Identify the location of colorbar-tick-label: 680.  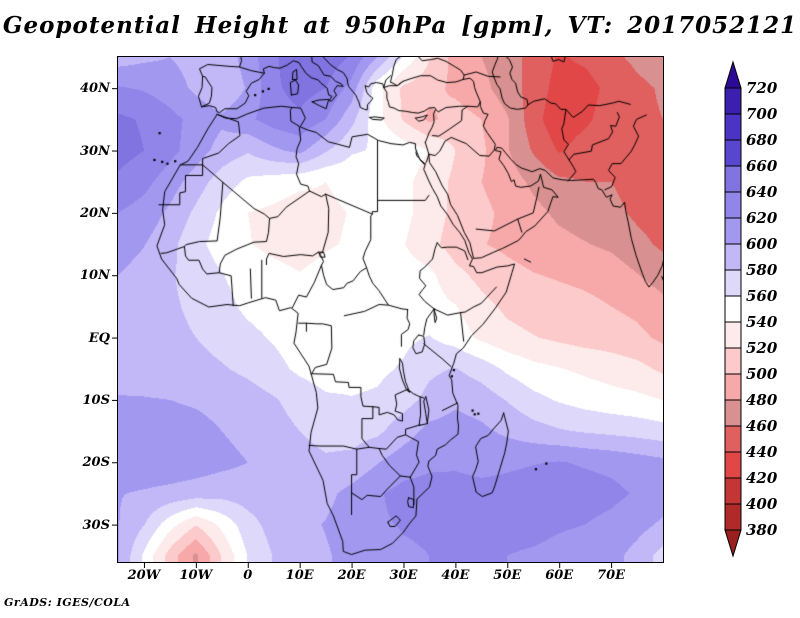
(762, 140).